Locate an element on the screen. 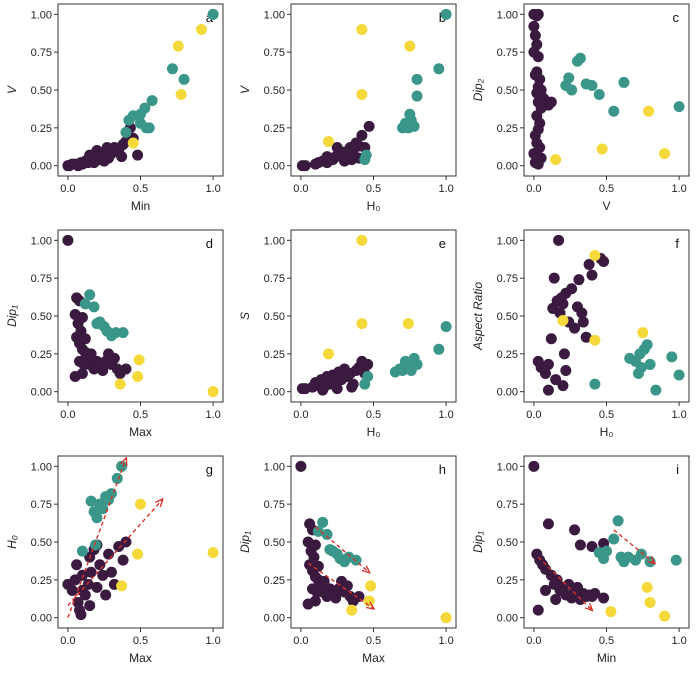  y-tick-label: 0.50 is located at coordinates (507, 91).